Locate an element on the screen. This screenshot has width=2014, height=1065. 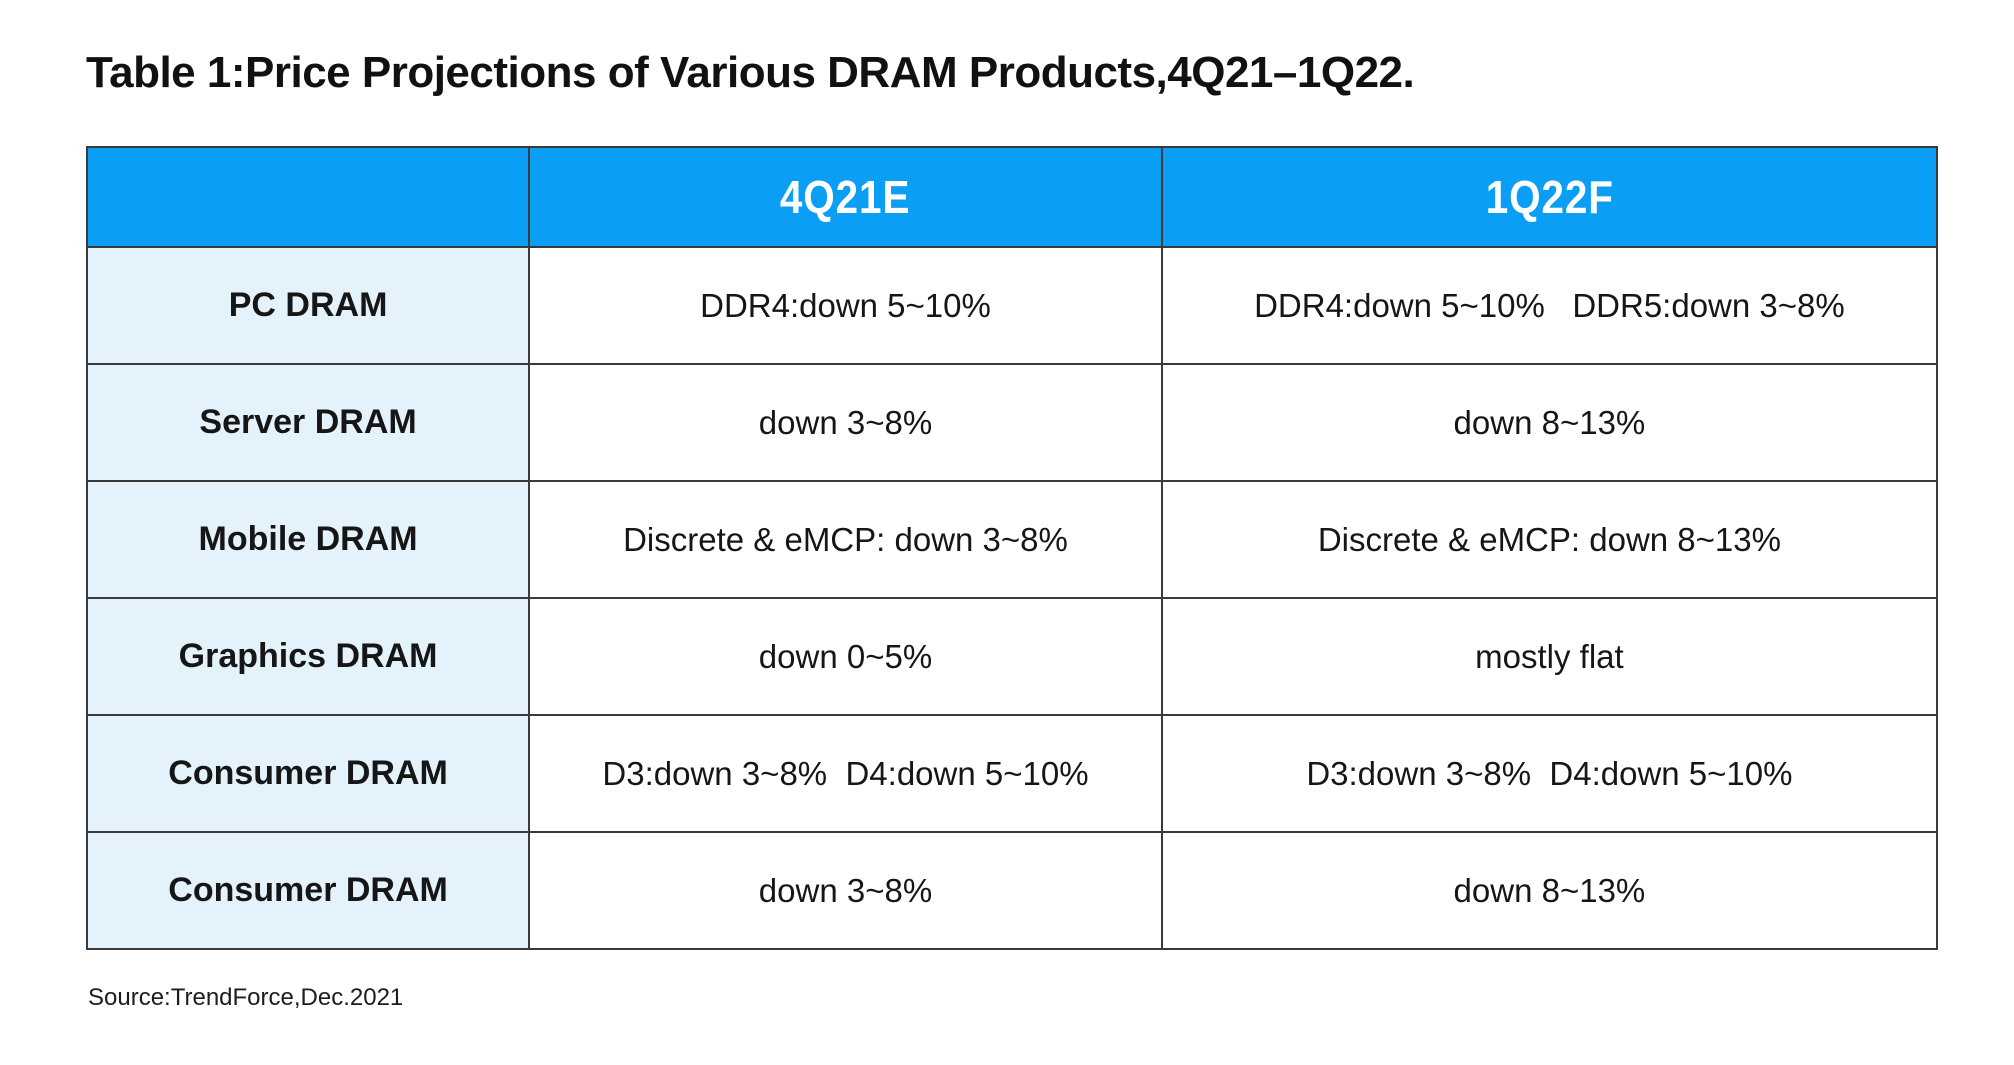
data-cell: Discrete & eMCP: down 3~8% is located at coordinates (845, 539).